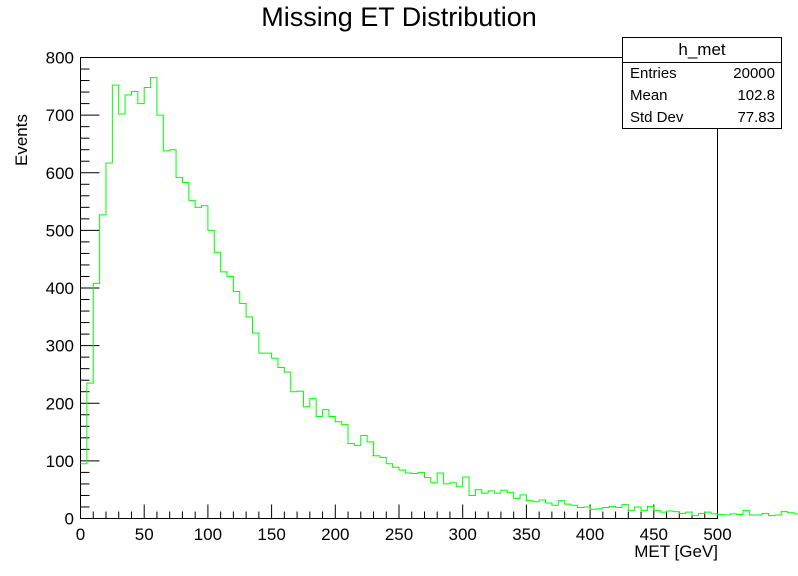 The image size is (798, 576). What do you see at coordinates (60, 173) in the screenshot?
I see `y-tick-label: 600` at bounding box center [60, 173].